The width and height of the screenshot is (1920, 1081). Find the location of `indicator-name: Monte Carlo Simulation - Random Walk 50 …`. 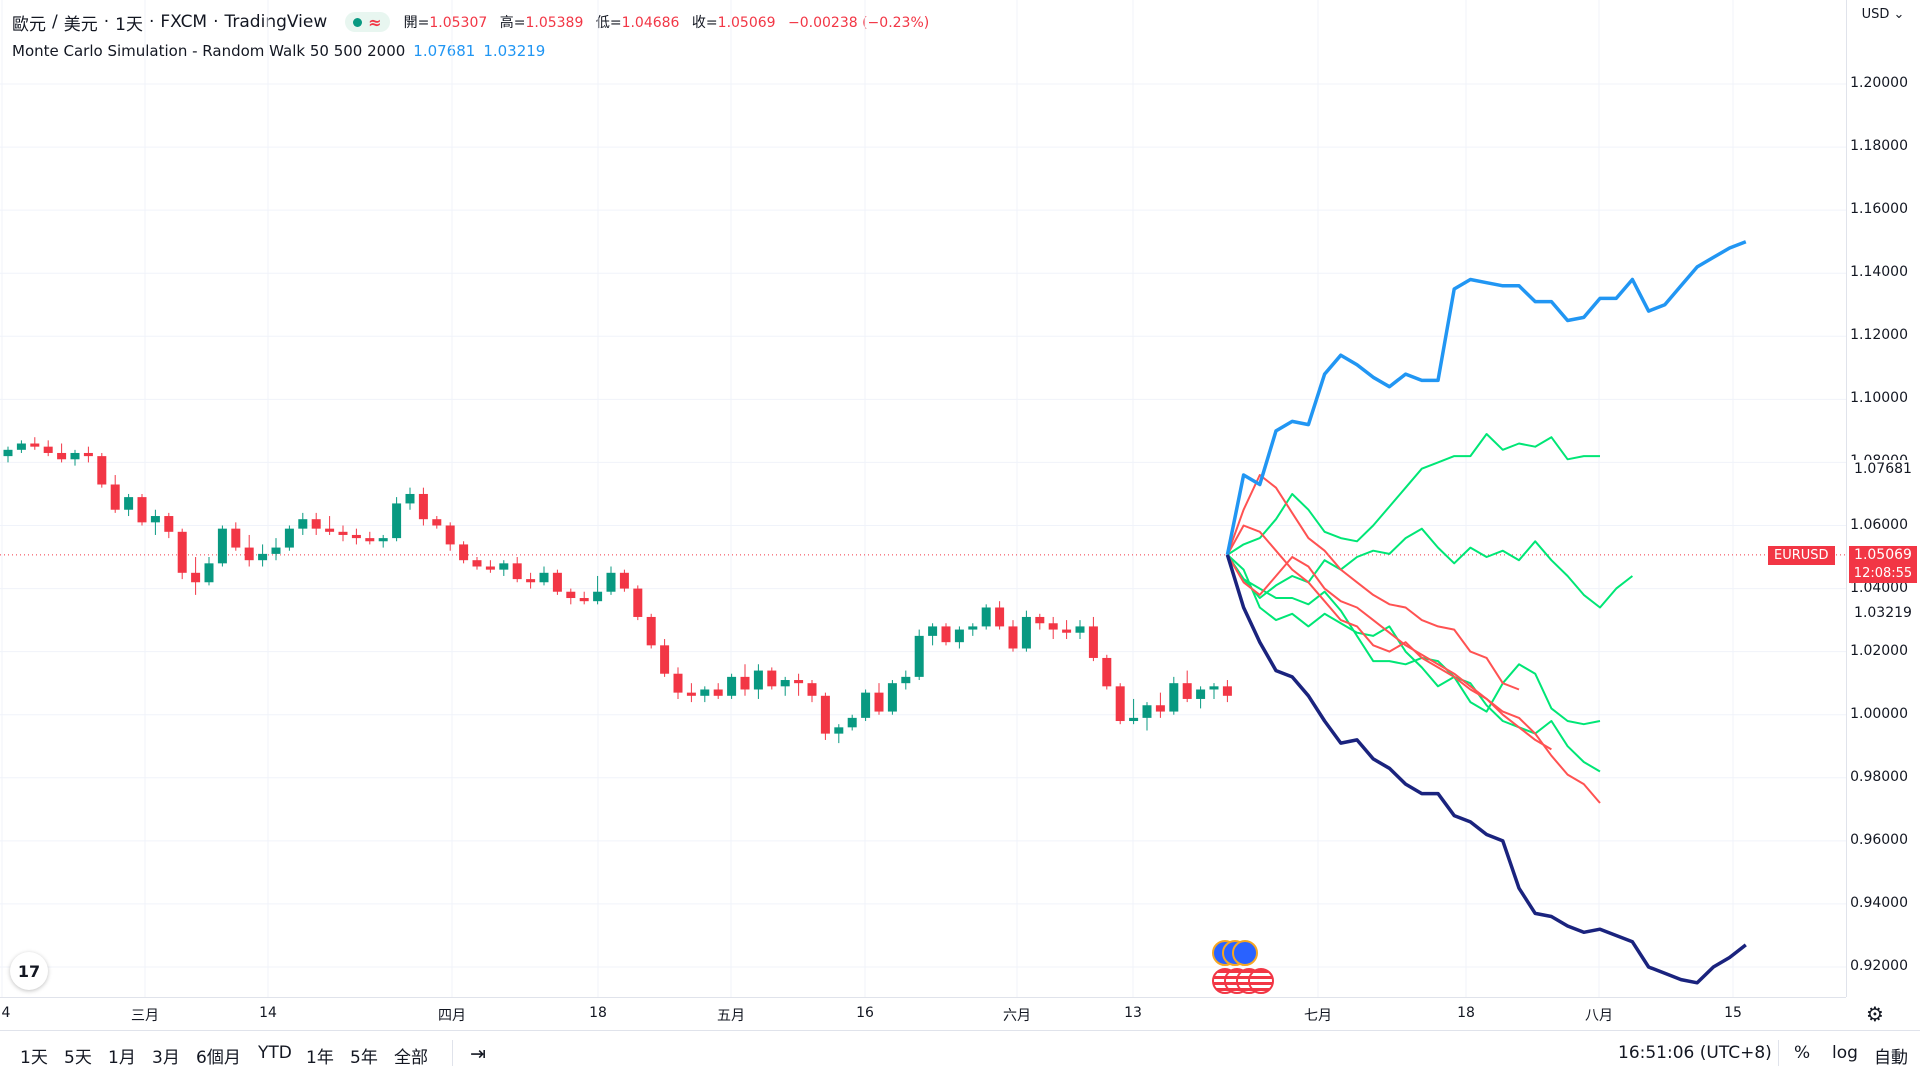

indicator-name: Monte Carlo Simulation - Random Walk 50 … is located at coordinates (209, 51).